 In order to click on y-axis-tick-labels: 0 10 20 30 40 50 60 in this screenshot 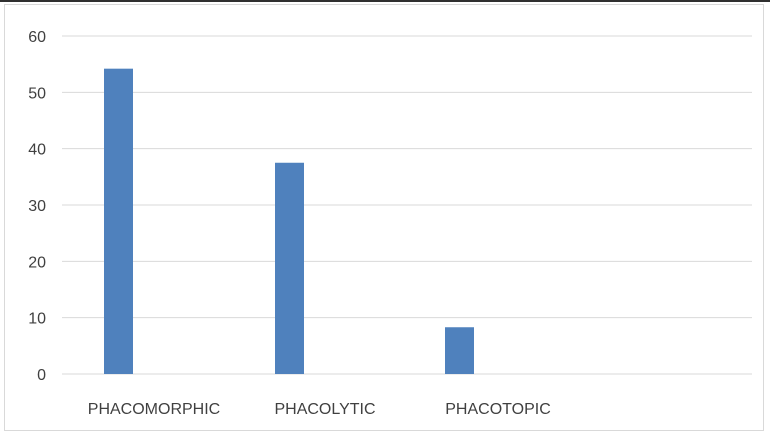, I will do `click(37, 206)`.